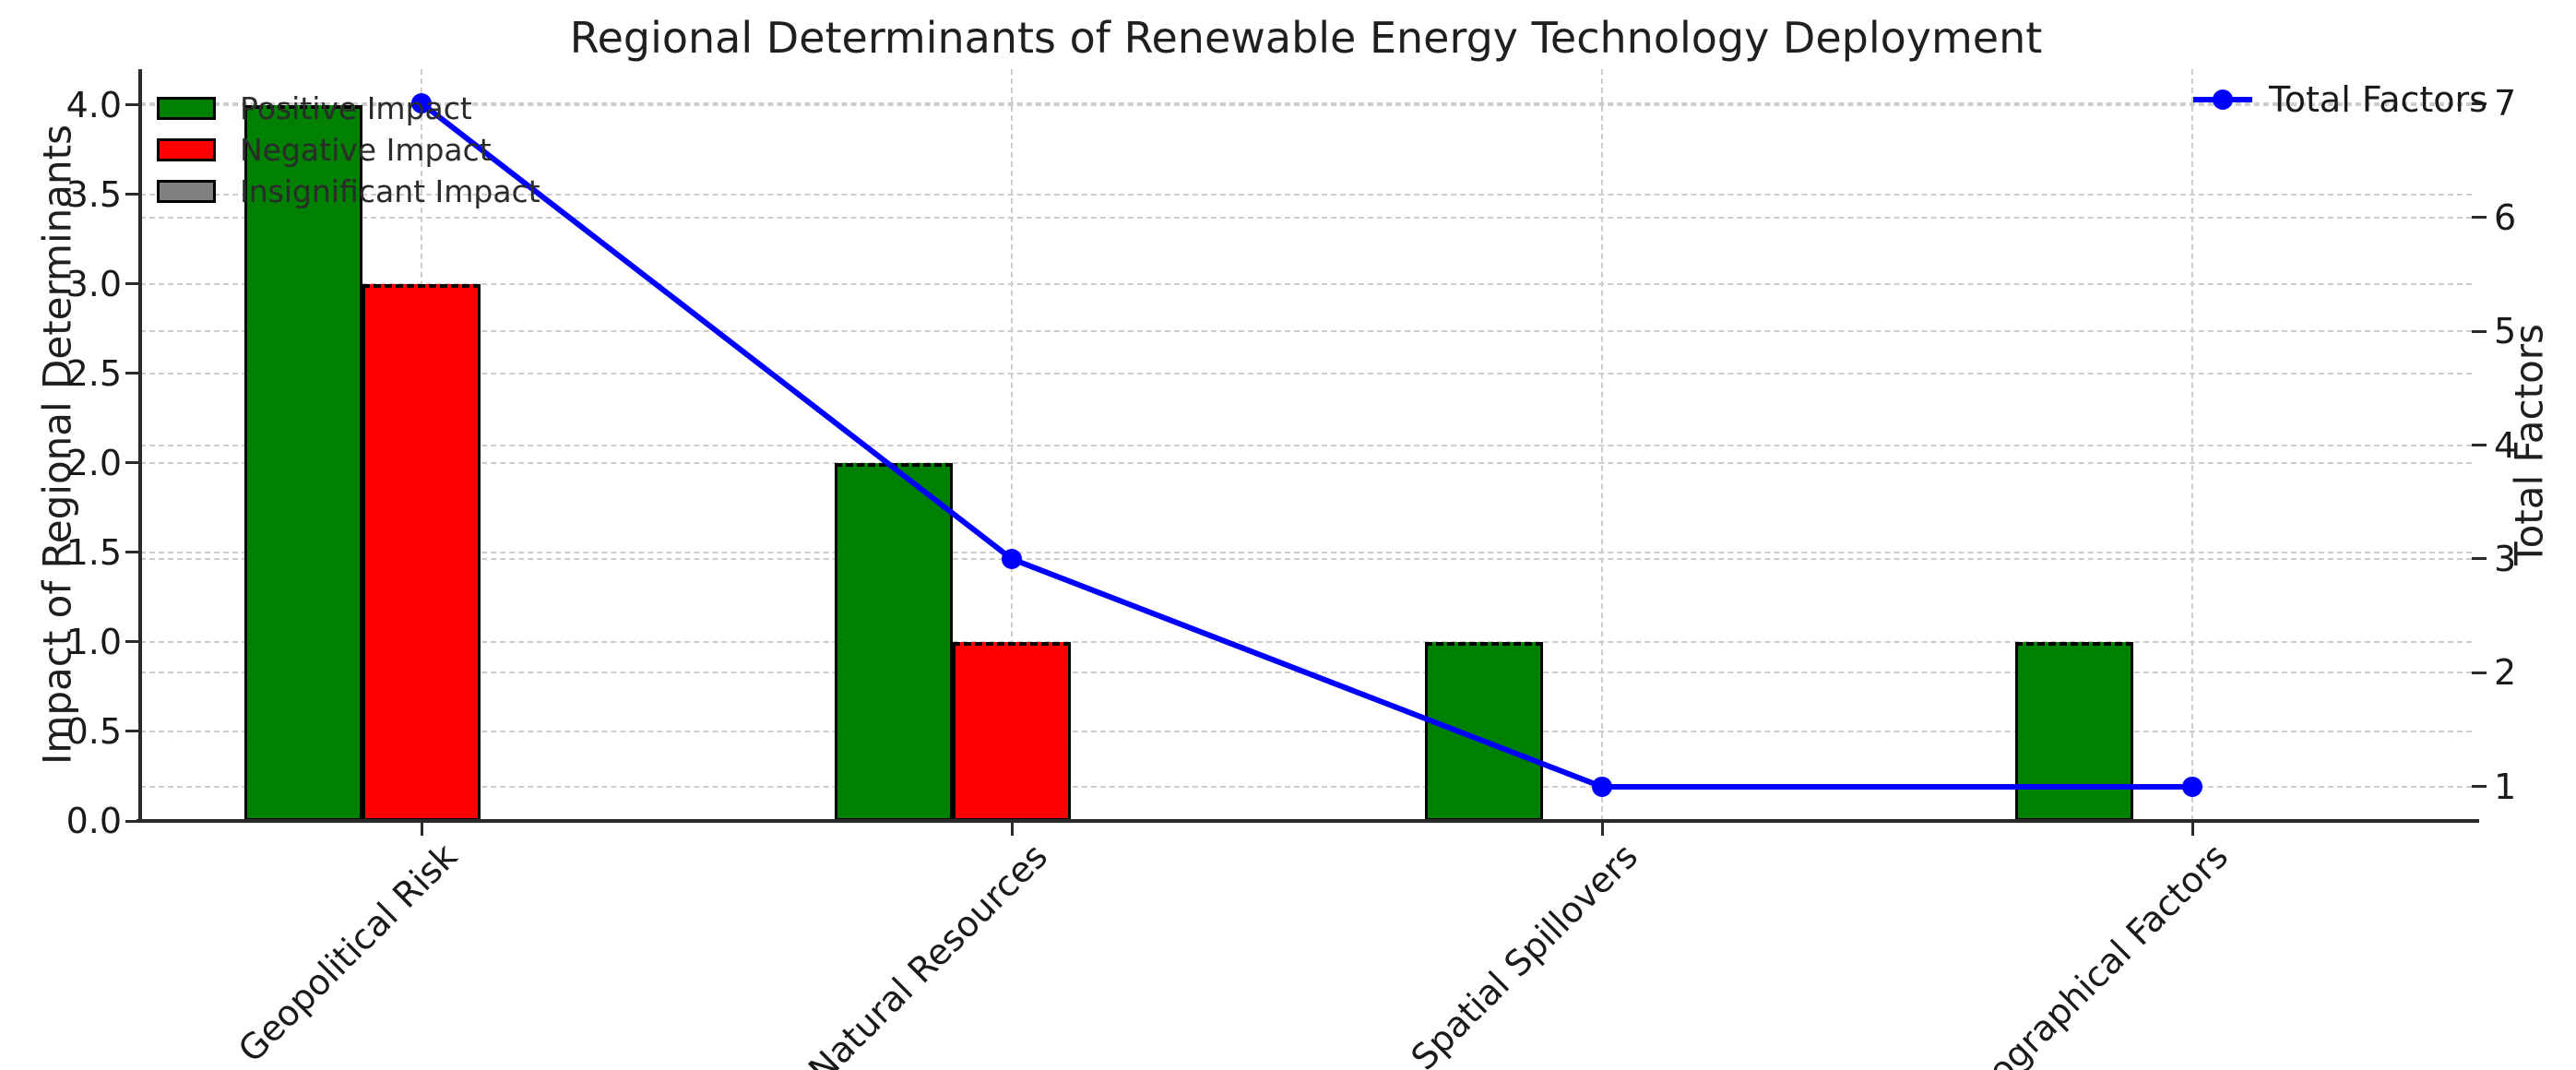 This screenshot has height=1070, width=2576. I want to click on right-tick-label: 6, so click(2505, 217).